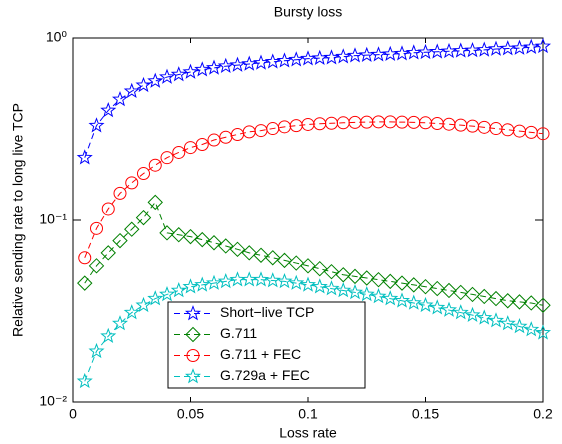  I want to click on x-tick-label: 0.1, so click(308, 414).